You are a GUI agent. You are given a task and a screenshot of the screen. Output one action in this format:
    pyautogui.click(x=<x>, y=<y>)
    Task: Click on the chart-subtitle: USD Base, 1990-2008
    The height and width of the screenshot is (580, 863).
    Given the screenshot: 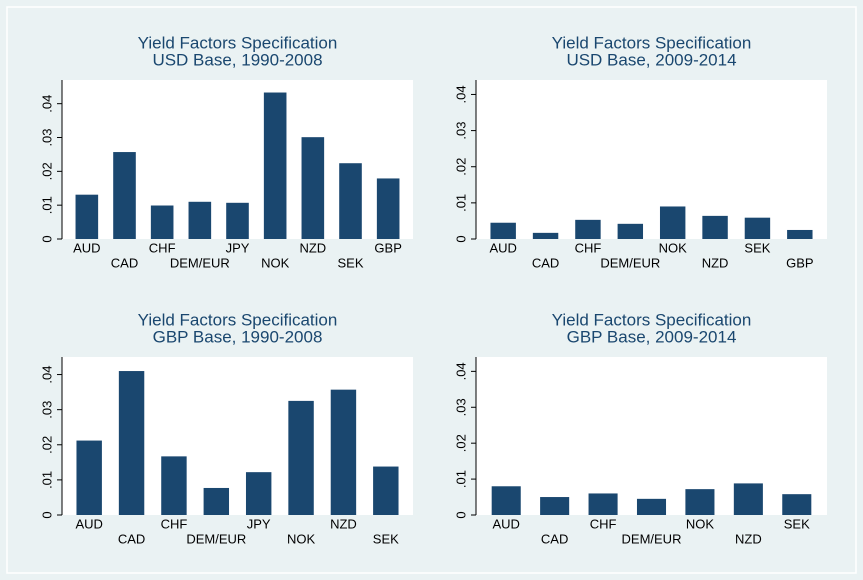 What is the action you would take?
    pyautogui.click(x=237, y=59)
    